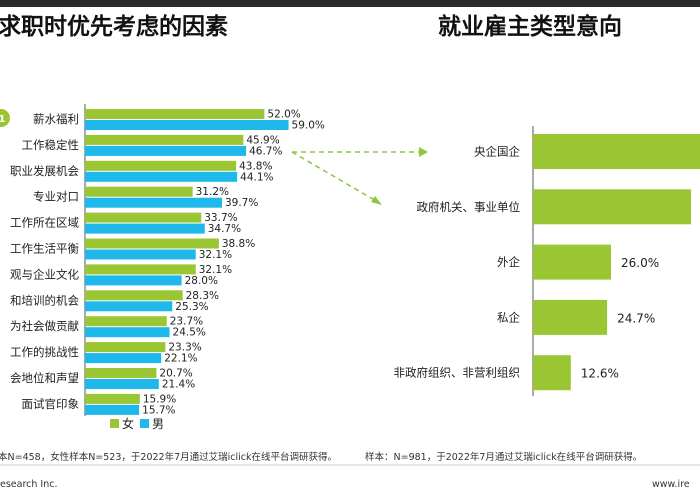 This screenshot has width=700, height=500. I want to click on right-chart-title: 就业雇主类型意向, so click(530, 26).